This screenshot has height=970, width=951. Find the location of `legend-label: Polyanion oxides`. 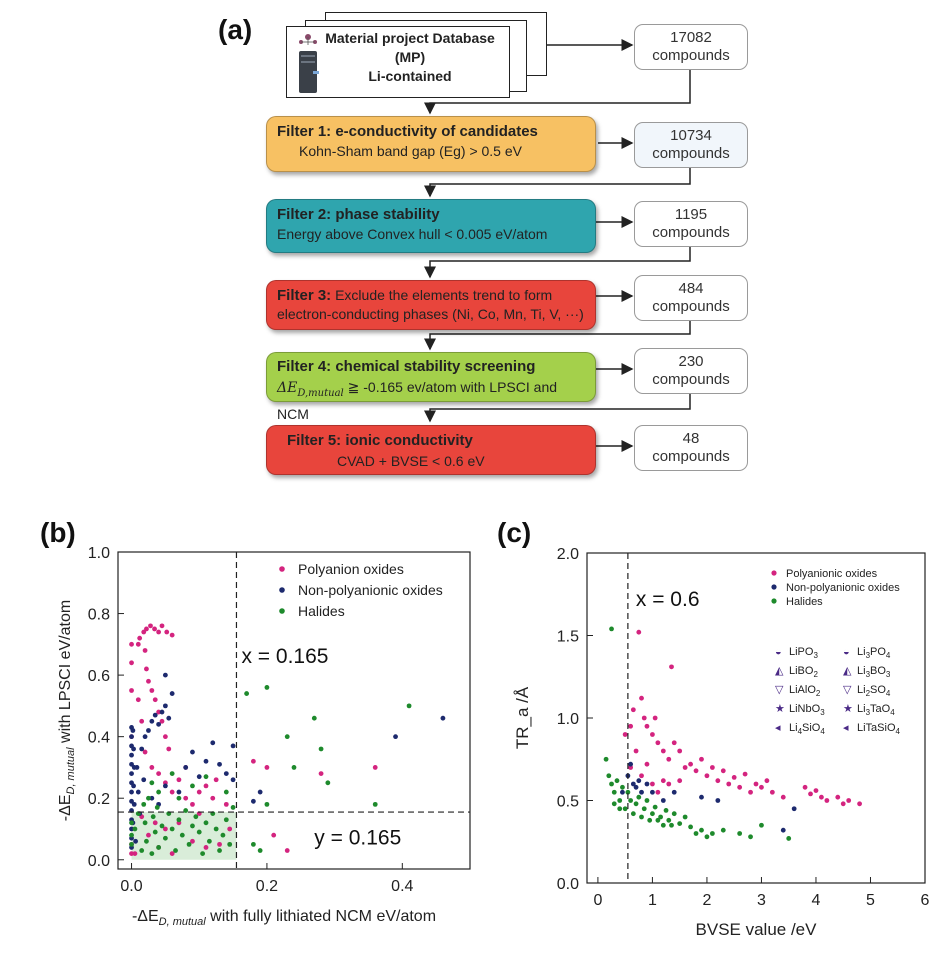

legend-label: Polyanion oxides is located at coordinates (351, 569).